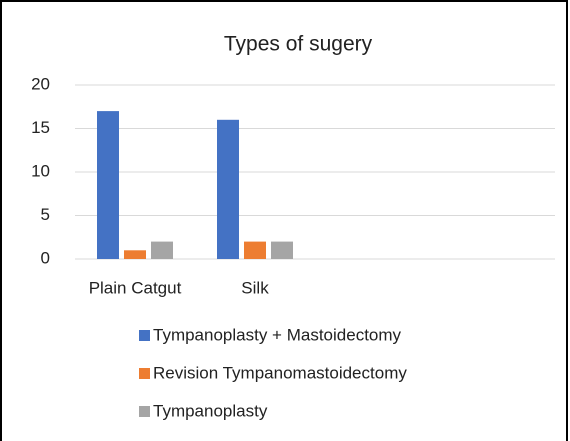  I want to click on x-tick-label: Silk, so click(255, 287).